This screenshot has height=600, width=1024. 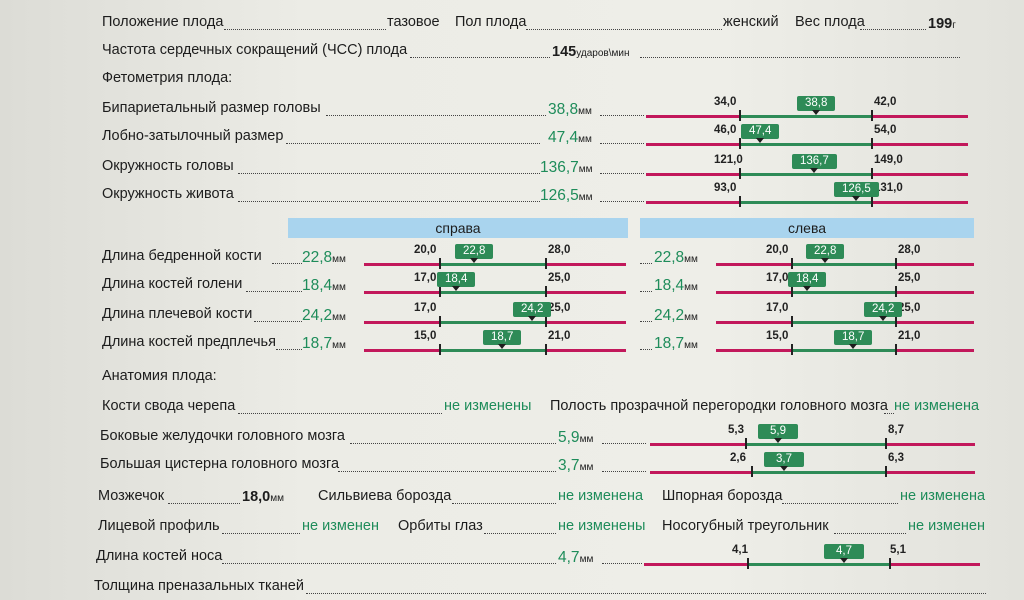 What do you see at coordinates (491, 22) in the screenshot?
I see `sex-label: Пол плода` at bounding box center [491, 22].